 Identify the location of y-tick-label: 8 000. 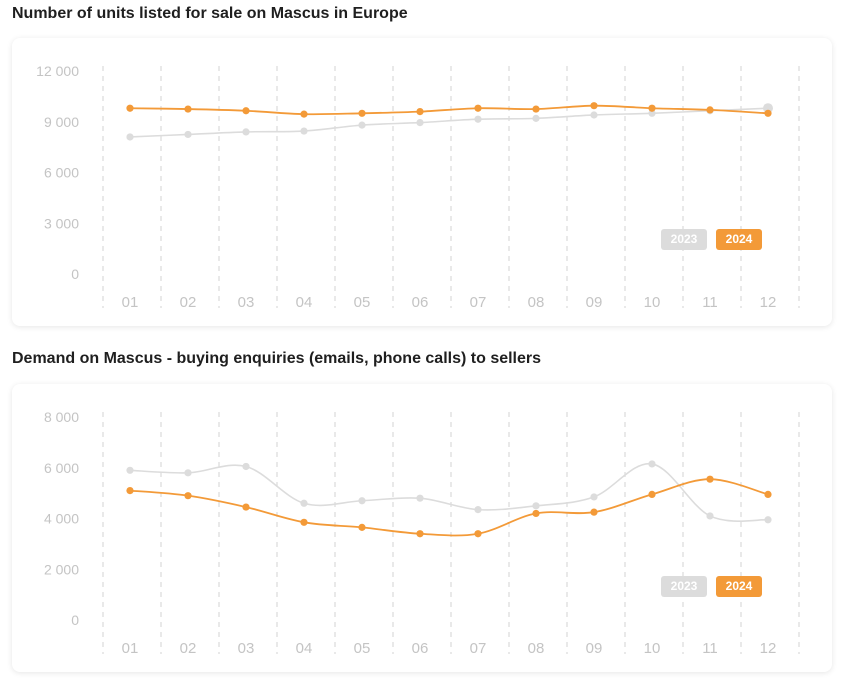
(61, 417).